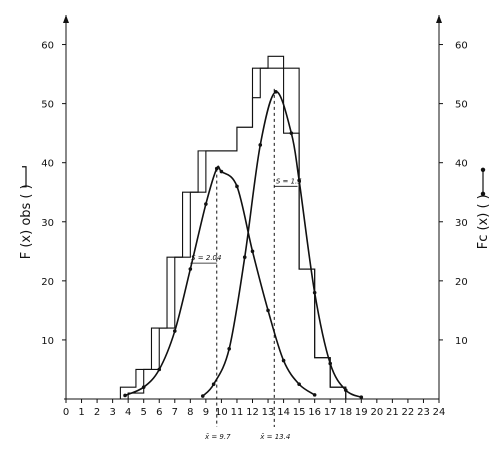  Describe the element at coordinates (66, 19) in the screenshot. I see `y-axis-left-arrow` at that location.